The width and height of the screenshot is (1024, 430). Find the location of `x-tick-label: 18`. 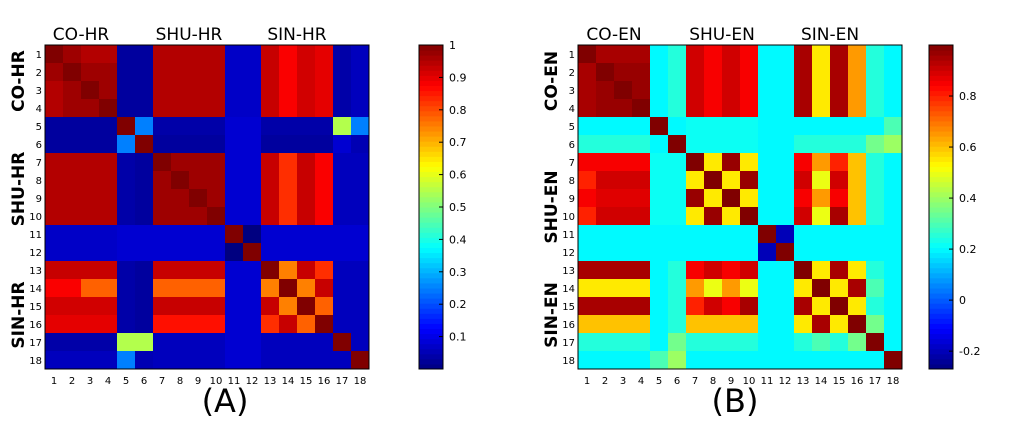

x-tick-label: 18 is located at coordinates (360, 381).